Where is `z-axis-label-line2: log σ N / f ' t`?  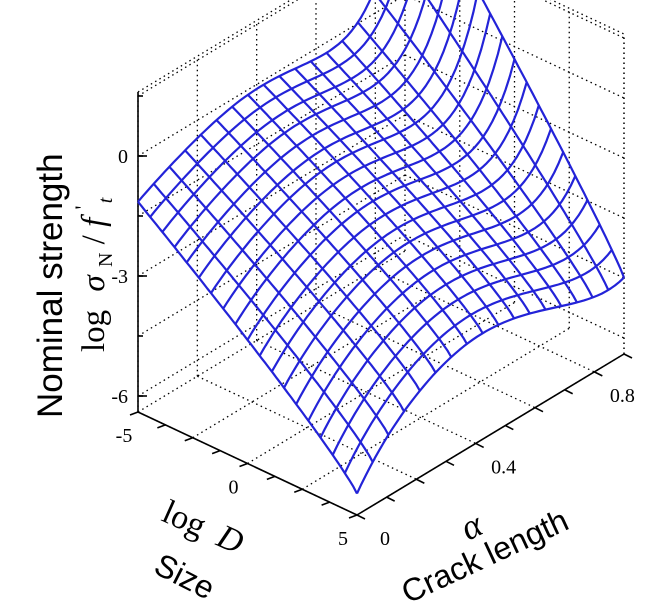 z-axis-label-line2: log σ N / f ' t is located at coordinates (91, 274).